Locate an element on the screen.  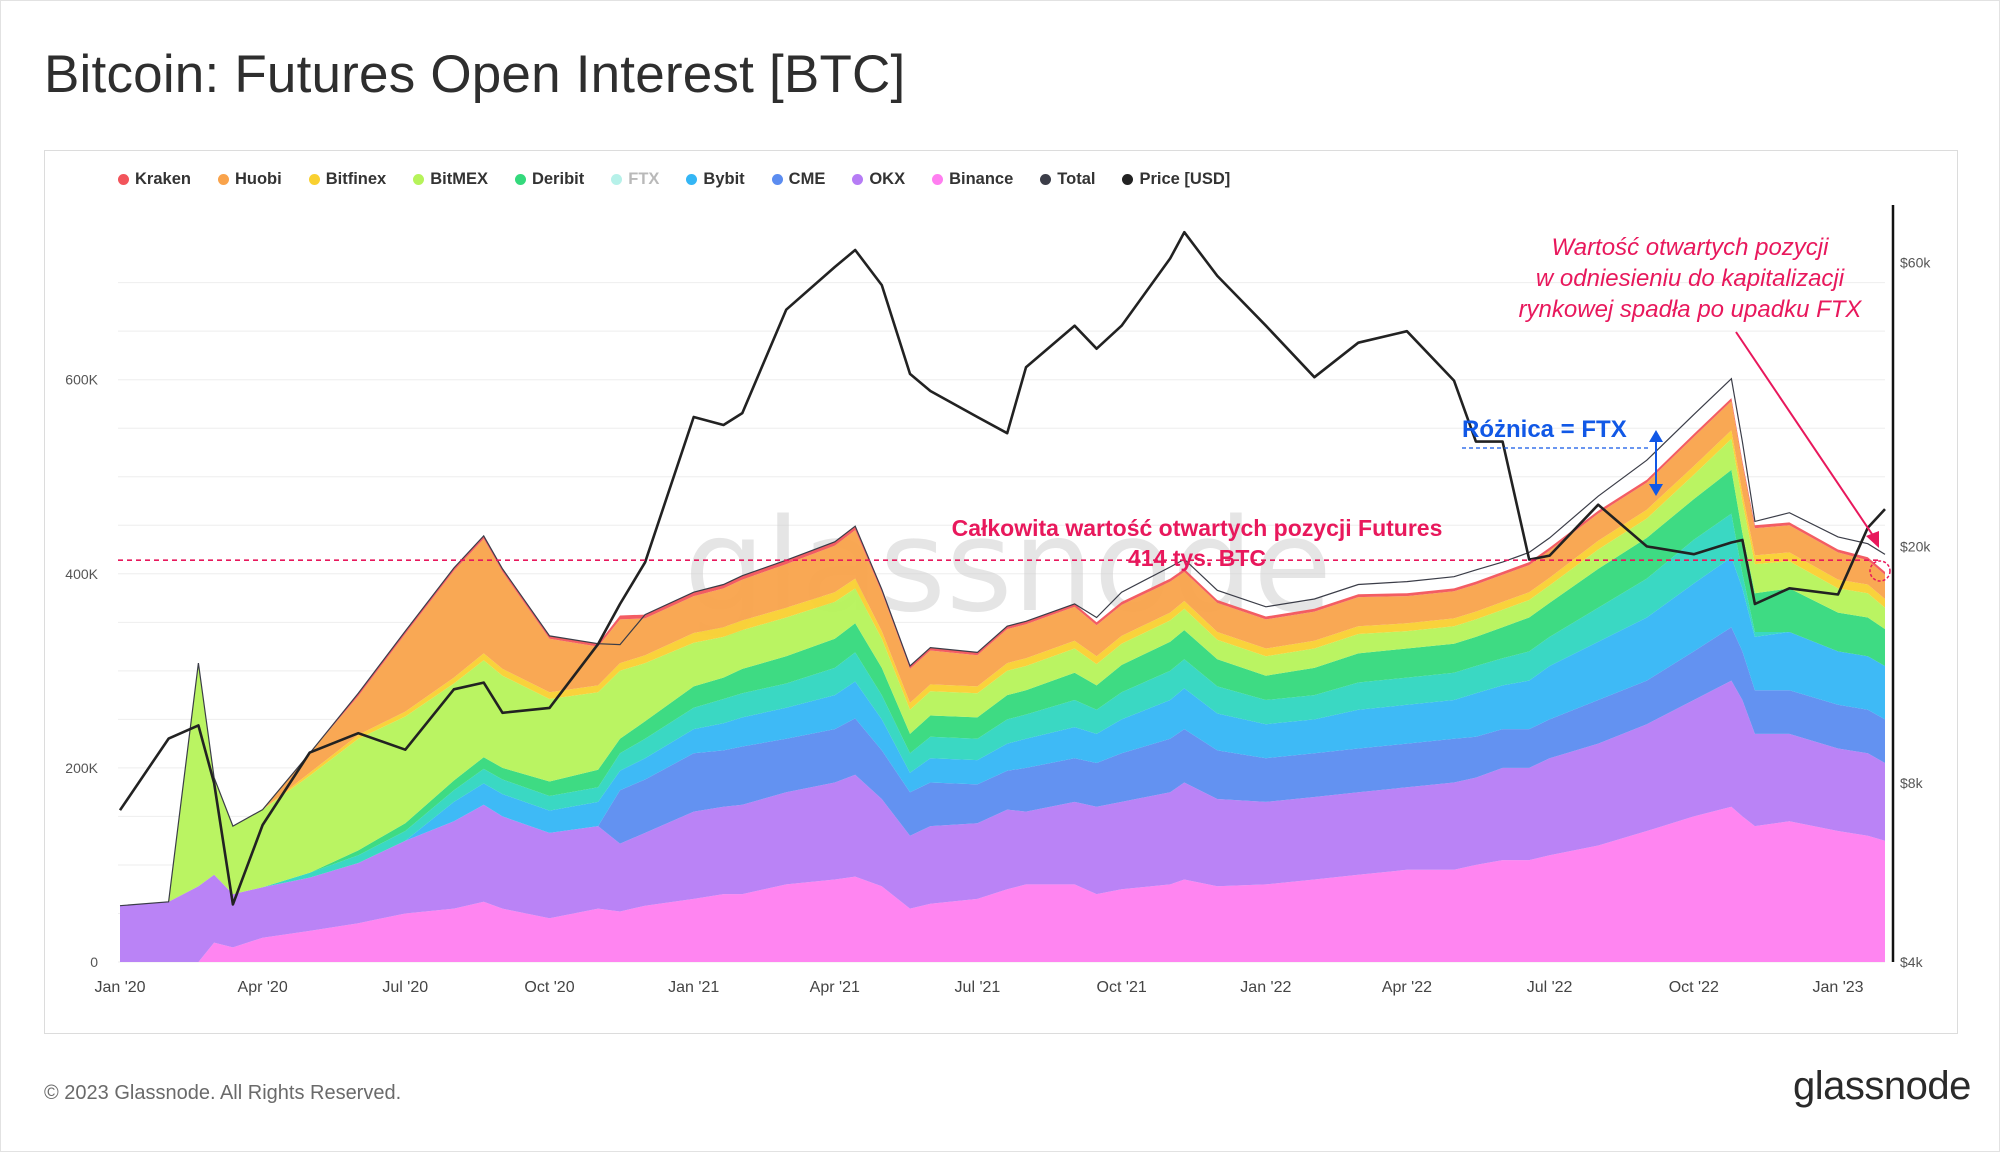
legend-item-bitmex: BitMEX is located at coordinates (450, 179).